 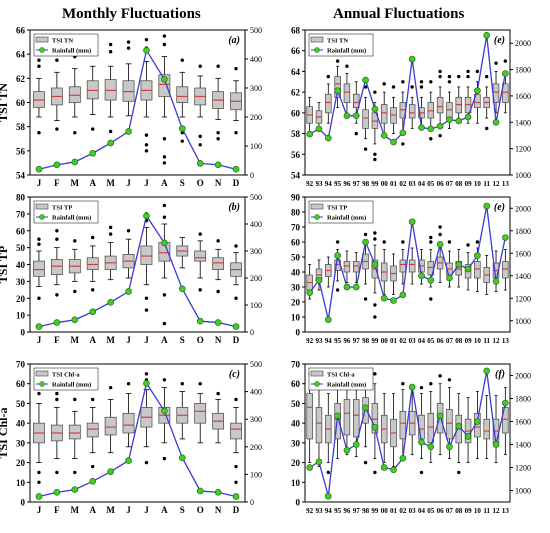 What do you see at coordinates (39, 510) in the screenshot?
I see `x-tick-label: J` at bounding box center [39, 510].